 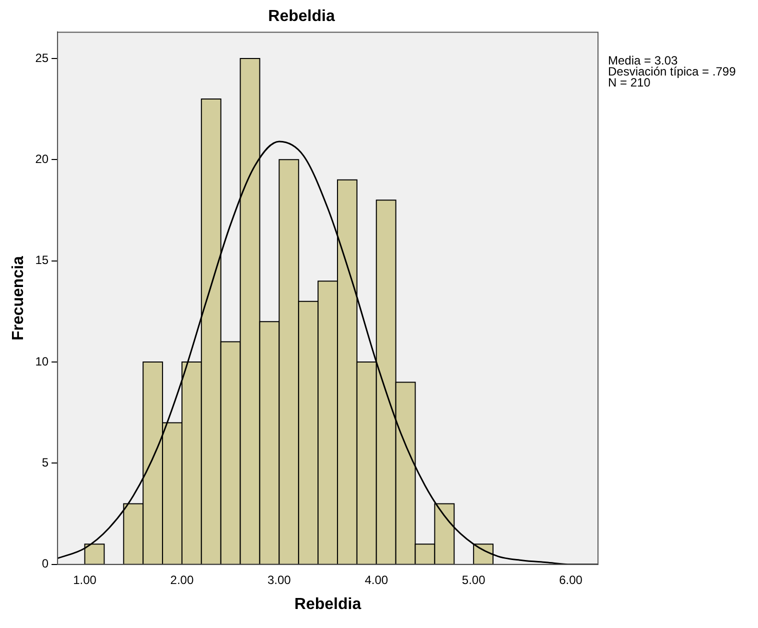 What do you see at coordinates (571, 579) in the screenshot?
I see `x-tick-label: 6.00` at bounding box center [571, 579].